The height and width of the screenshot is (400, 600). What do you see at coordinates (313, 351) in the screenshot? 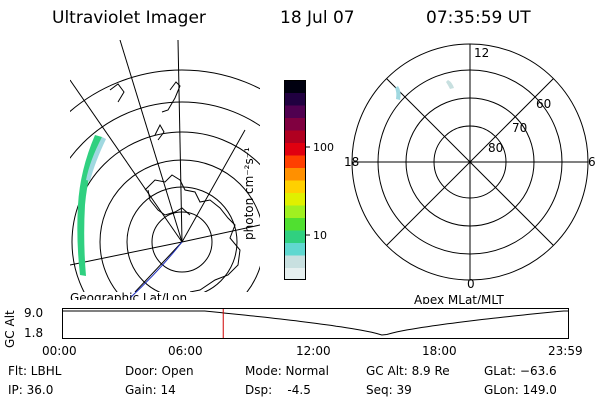
I see `altitude-xtick-1200: 12:00` at bounding box center [313, 351].